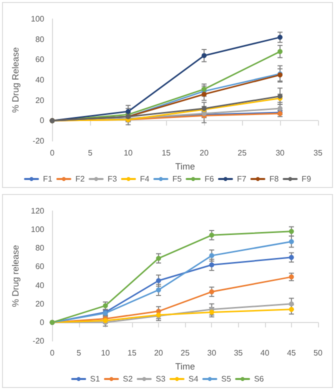 The height and width of the screenshot is (390, 335). Describe the element at coordinates (15, 80) in the screenshot. I see `y-axis-title: % Drug Release` at that location.